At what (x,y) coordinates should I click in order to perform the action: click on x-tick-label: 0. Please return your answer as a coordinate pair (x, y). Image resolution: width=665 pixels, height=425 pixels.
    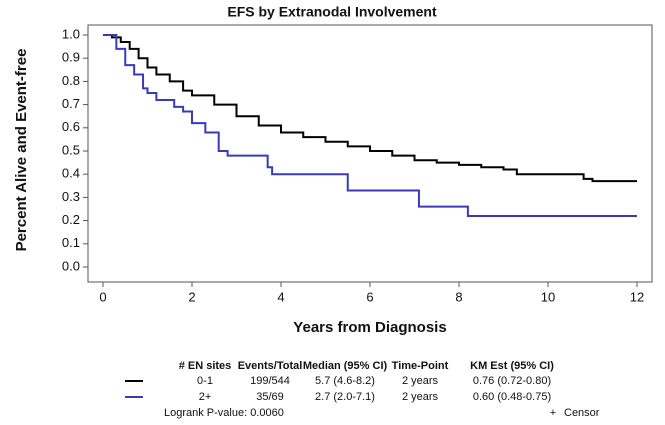
    Looking at the image, I should click on (102, 296).